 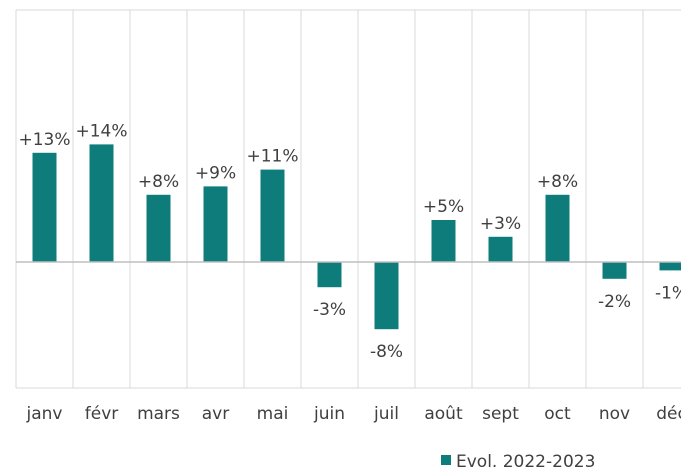 I want to click on data-label: -1%, so click(x=668, y=293).